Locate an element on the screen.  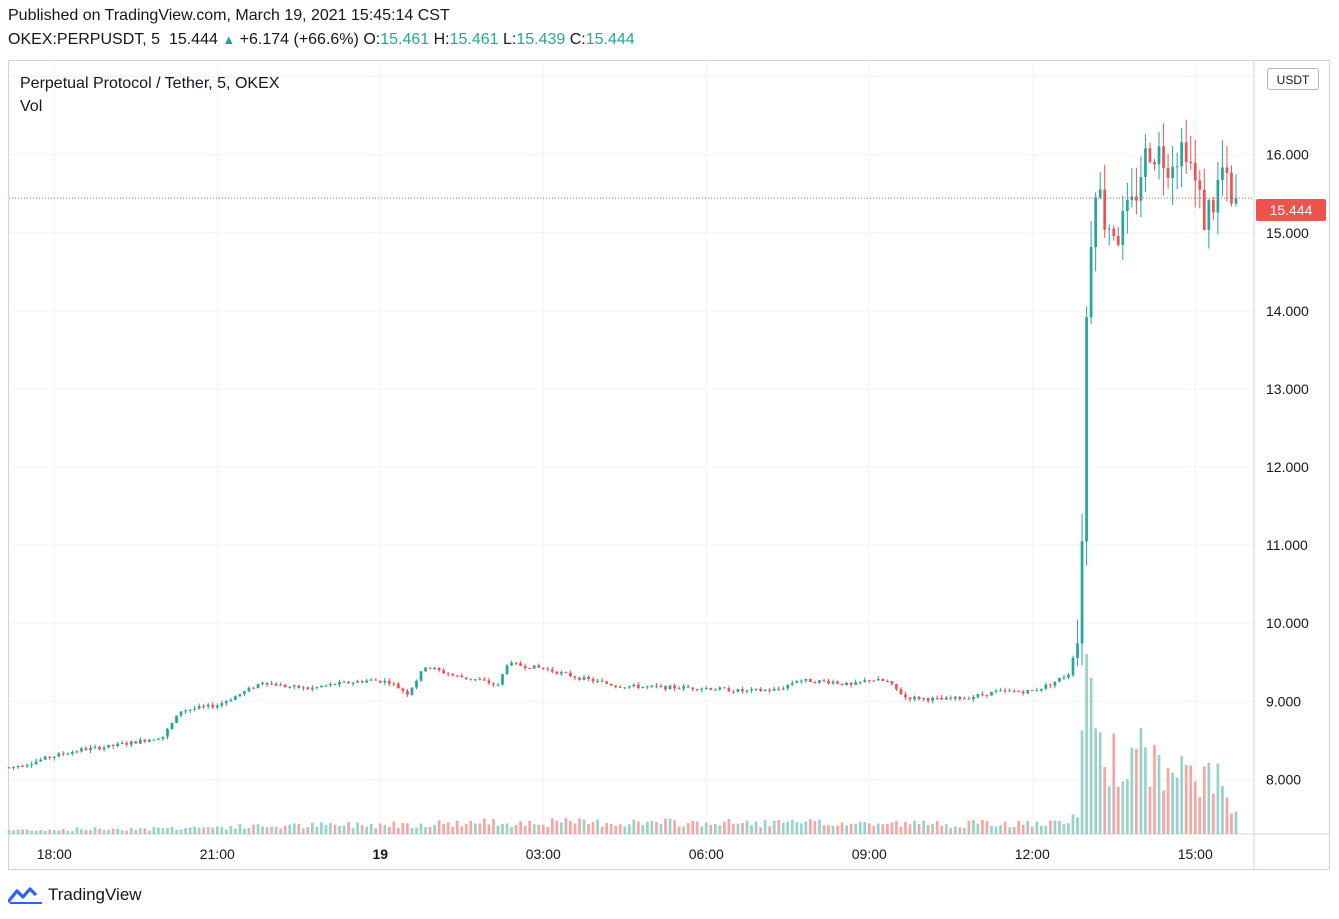
last-price: 15.444 is located at coordinates (193, 39).